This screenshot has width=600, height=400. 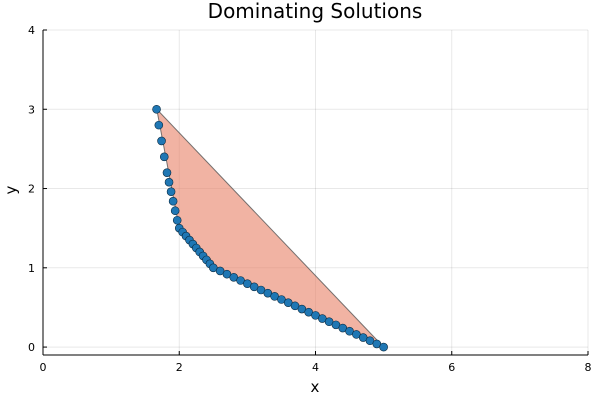 What do you see at coordinates (11, 189) in the screenshot?
I see `y-axis-label: y` at bounding box center [11, 189].